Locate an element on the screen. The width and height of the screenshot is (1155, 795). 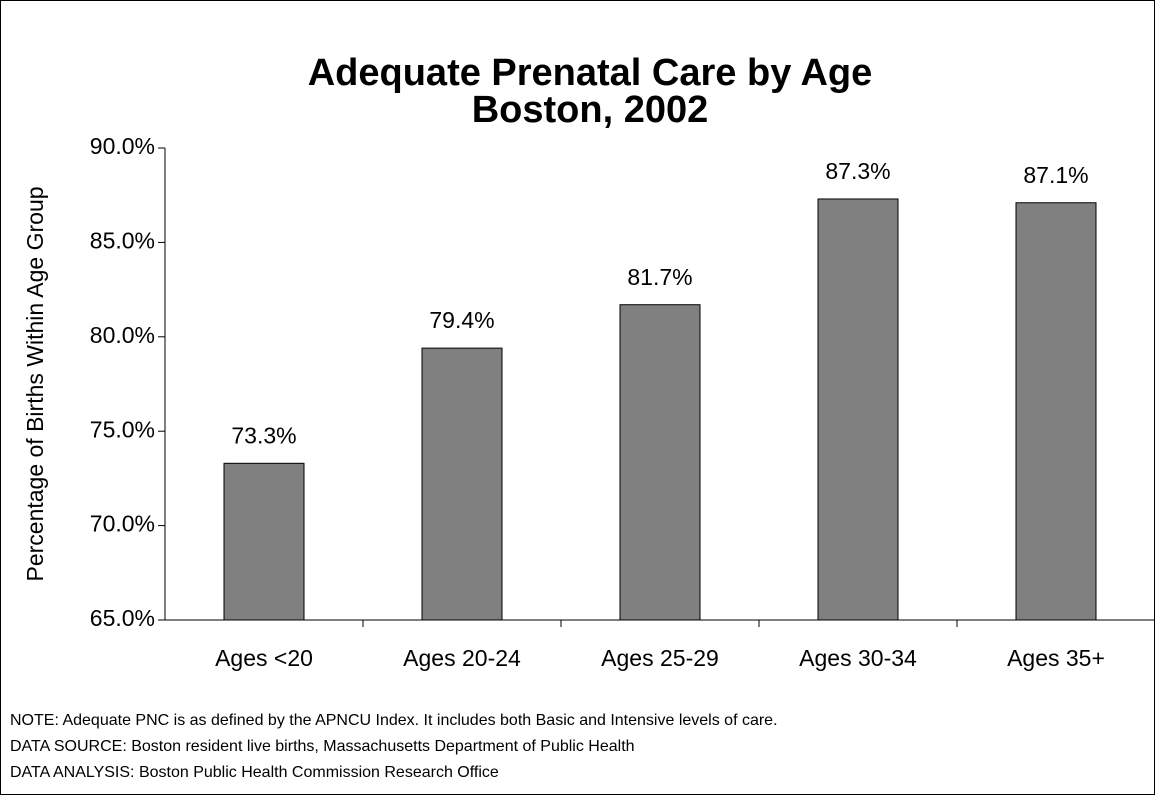
x-tick-label: Ages 35+ is located at coordinates (1056, 658).